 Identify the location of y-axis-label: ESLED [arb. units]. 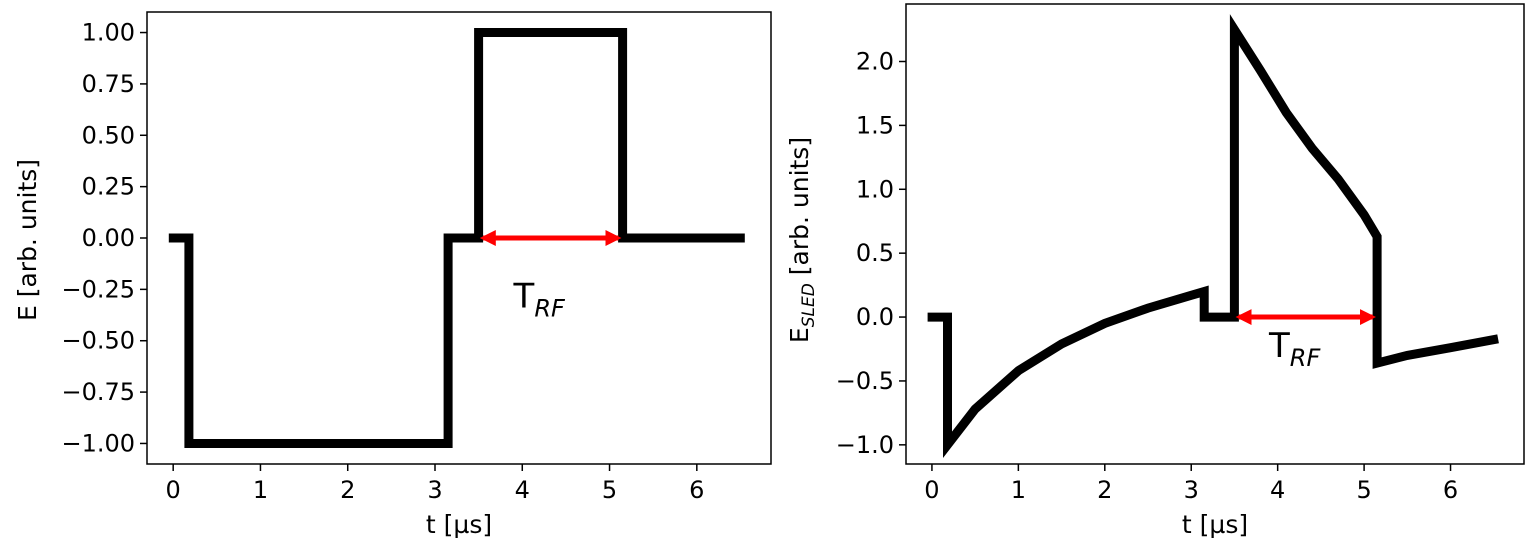
(802, 240).